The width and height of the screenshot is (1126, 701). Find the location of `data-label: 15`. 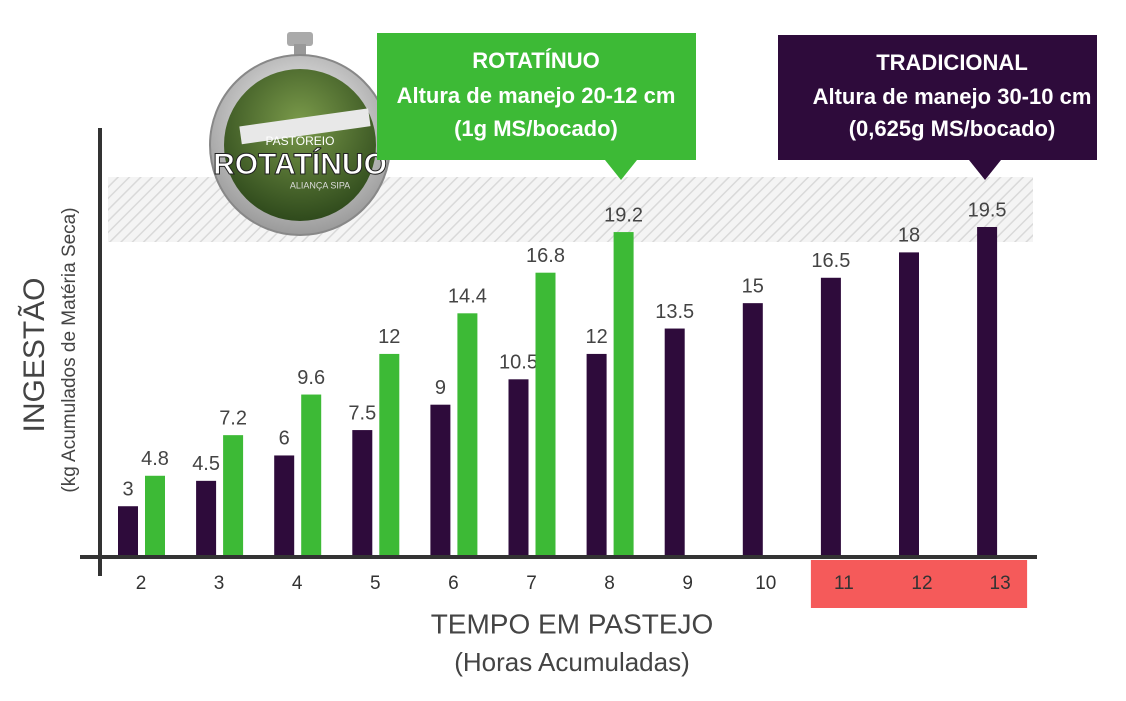

data-label: 15 is located at coordinates (753, 286).